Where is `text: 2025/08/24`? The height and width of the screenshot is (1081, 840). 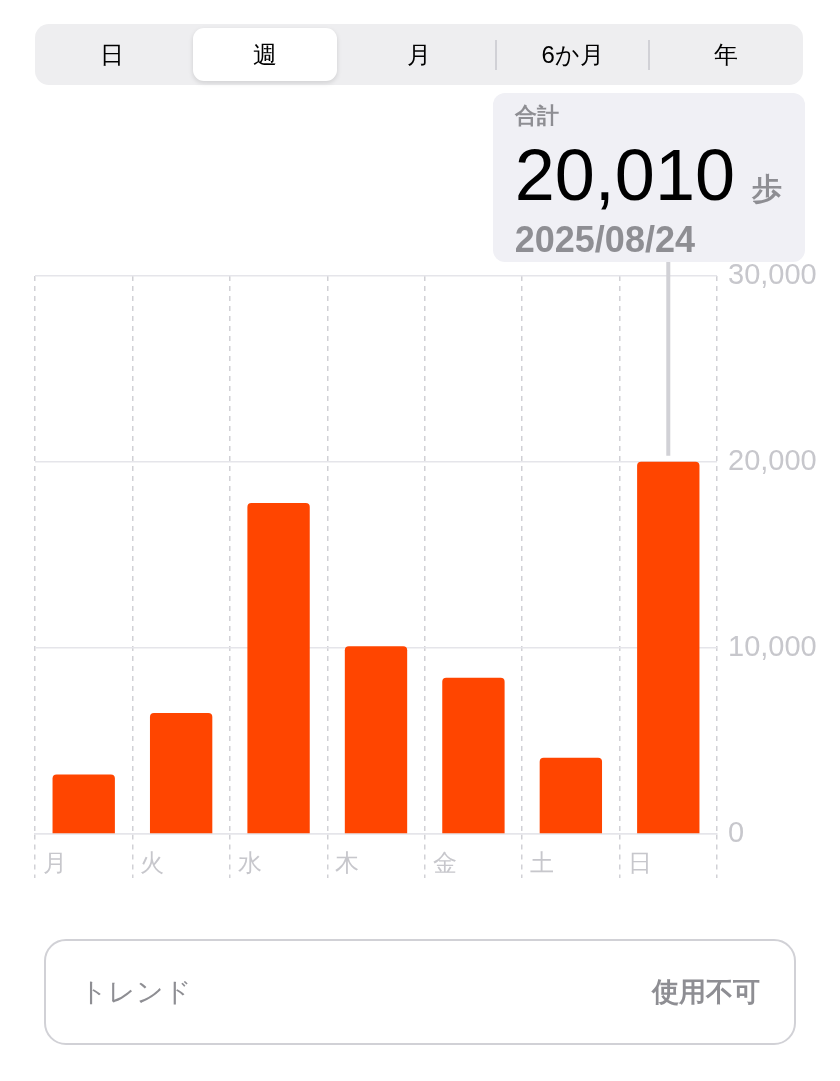 text: 2025/08/24 is located at coordinates (604, 239).